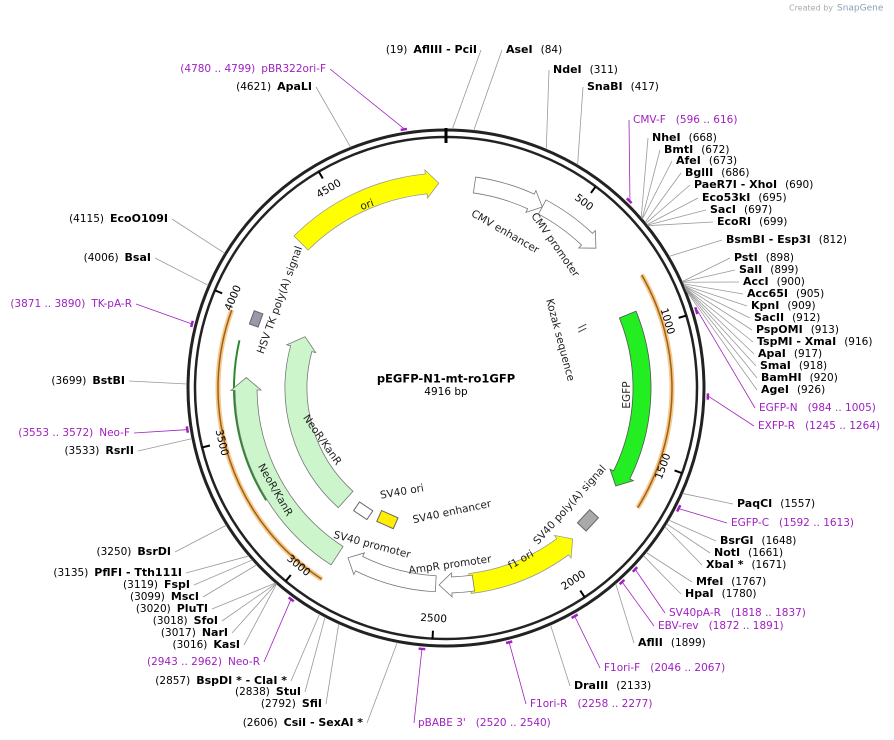 This screenshot has height=740, width=894. Describe the element at coordinates (312, 703) in the screenshot. I see `site-name: SfiI` at that location.